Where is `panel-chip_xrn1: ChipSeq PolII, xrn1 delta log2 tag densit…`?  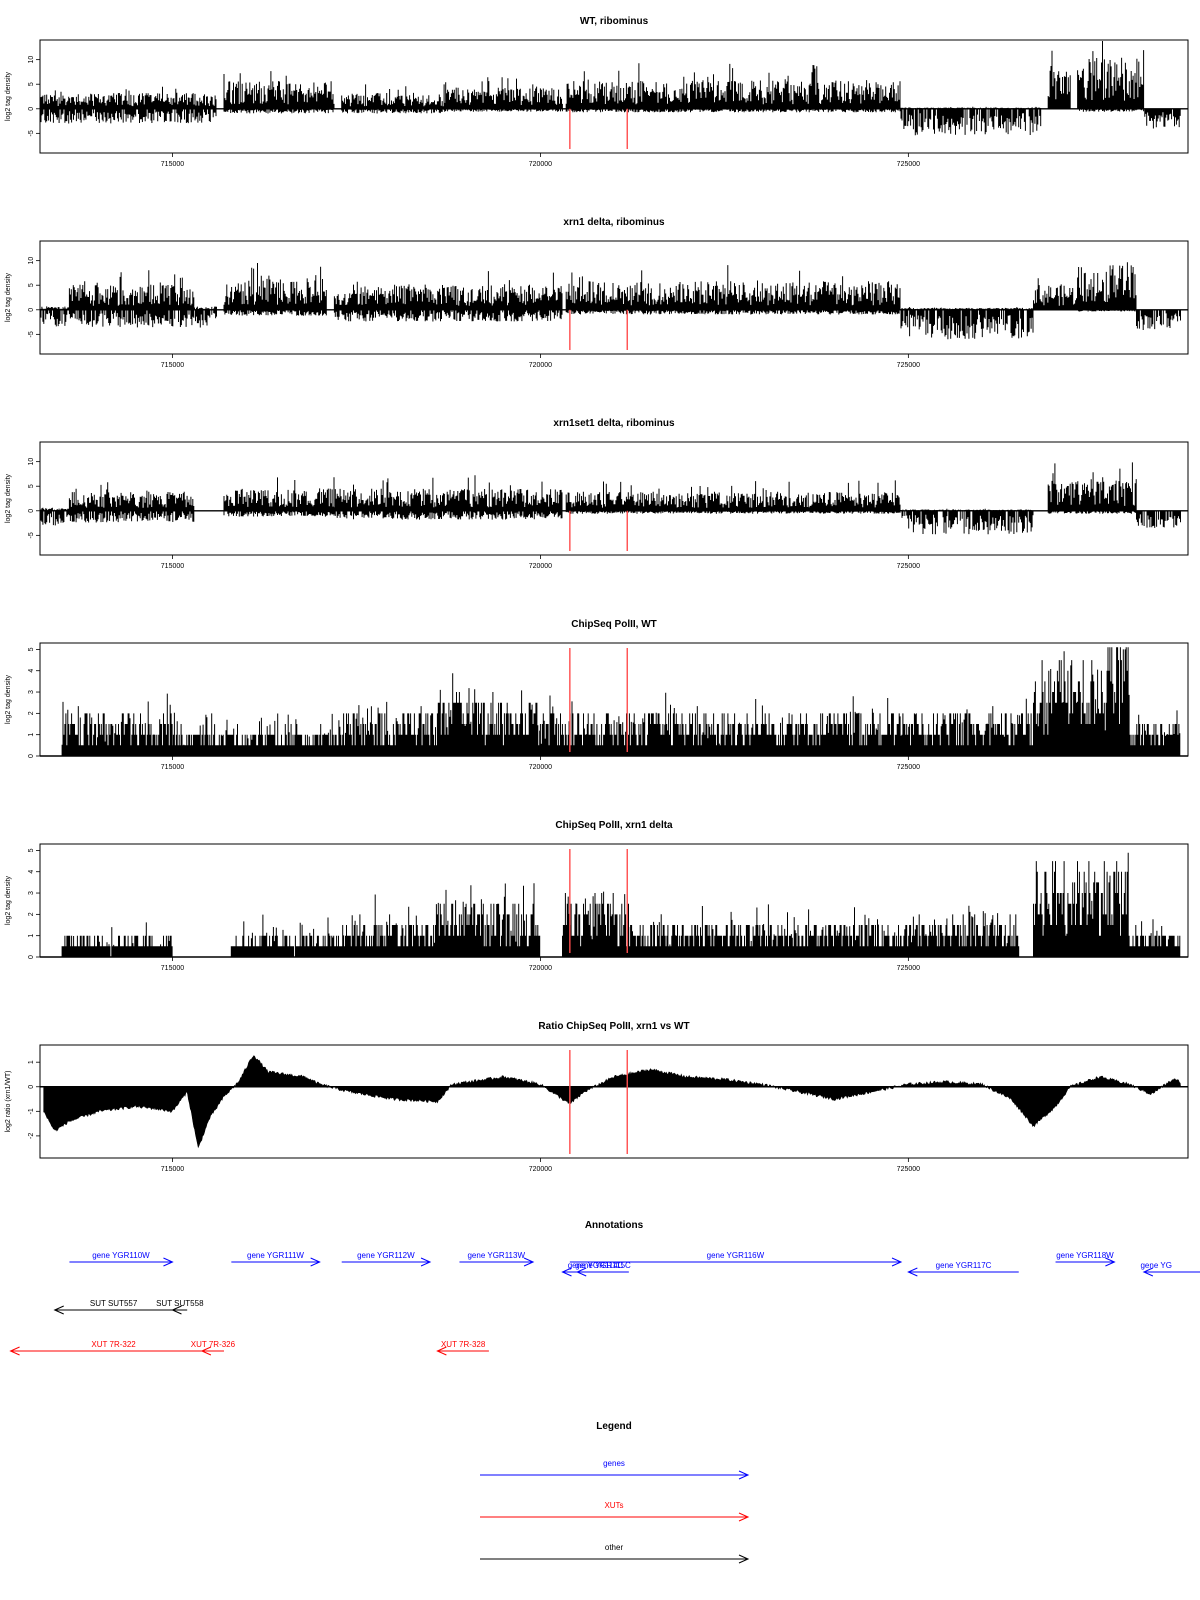
panel-chip_xrn1: ChipSeq PolII, xrn1 delta log2 tag densit… is located at coordinates (597, 896).